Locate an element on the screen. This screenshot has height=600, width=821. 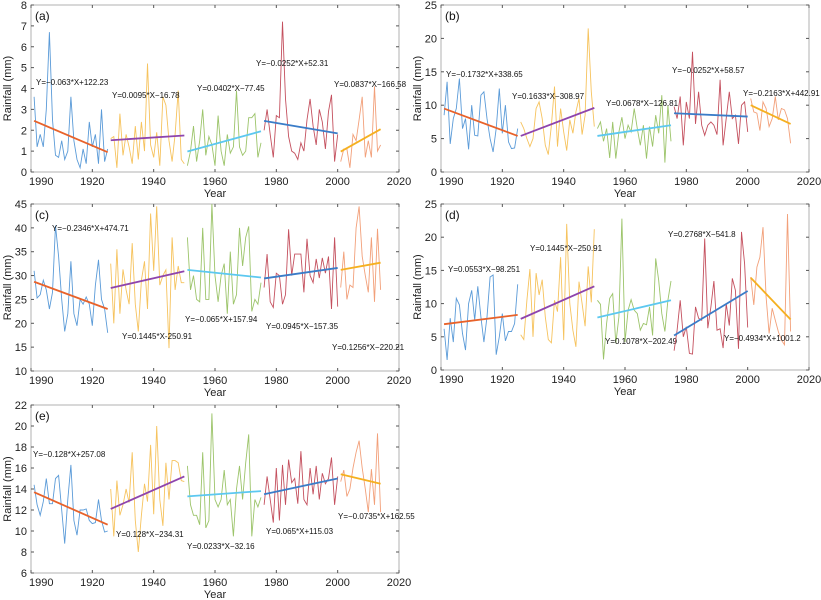
y-tick-label: 15 is located at coordinates (431, 271).